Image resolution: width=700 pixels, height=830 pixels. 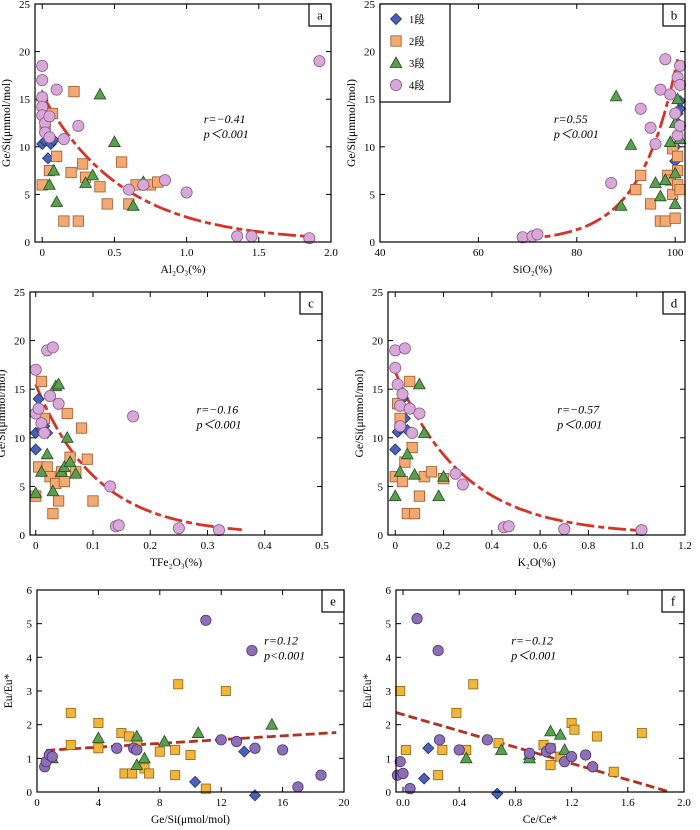 I want to click on y-tick-label: 6, so click(x=389, y=591).